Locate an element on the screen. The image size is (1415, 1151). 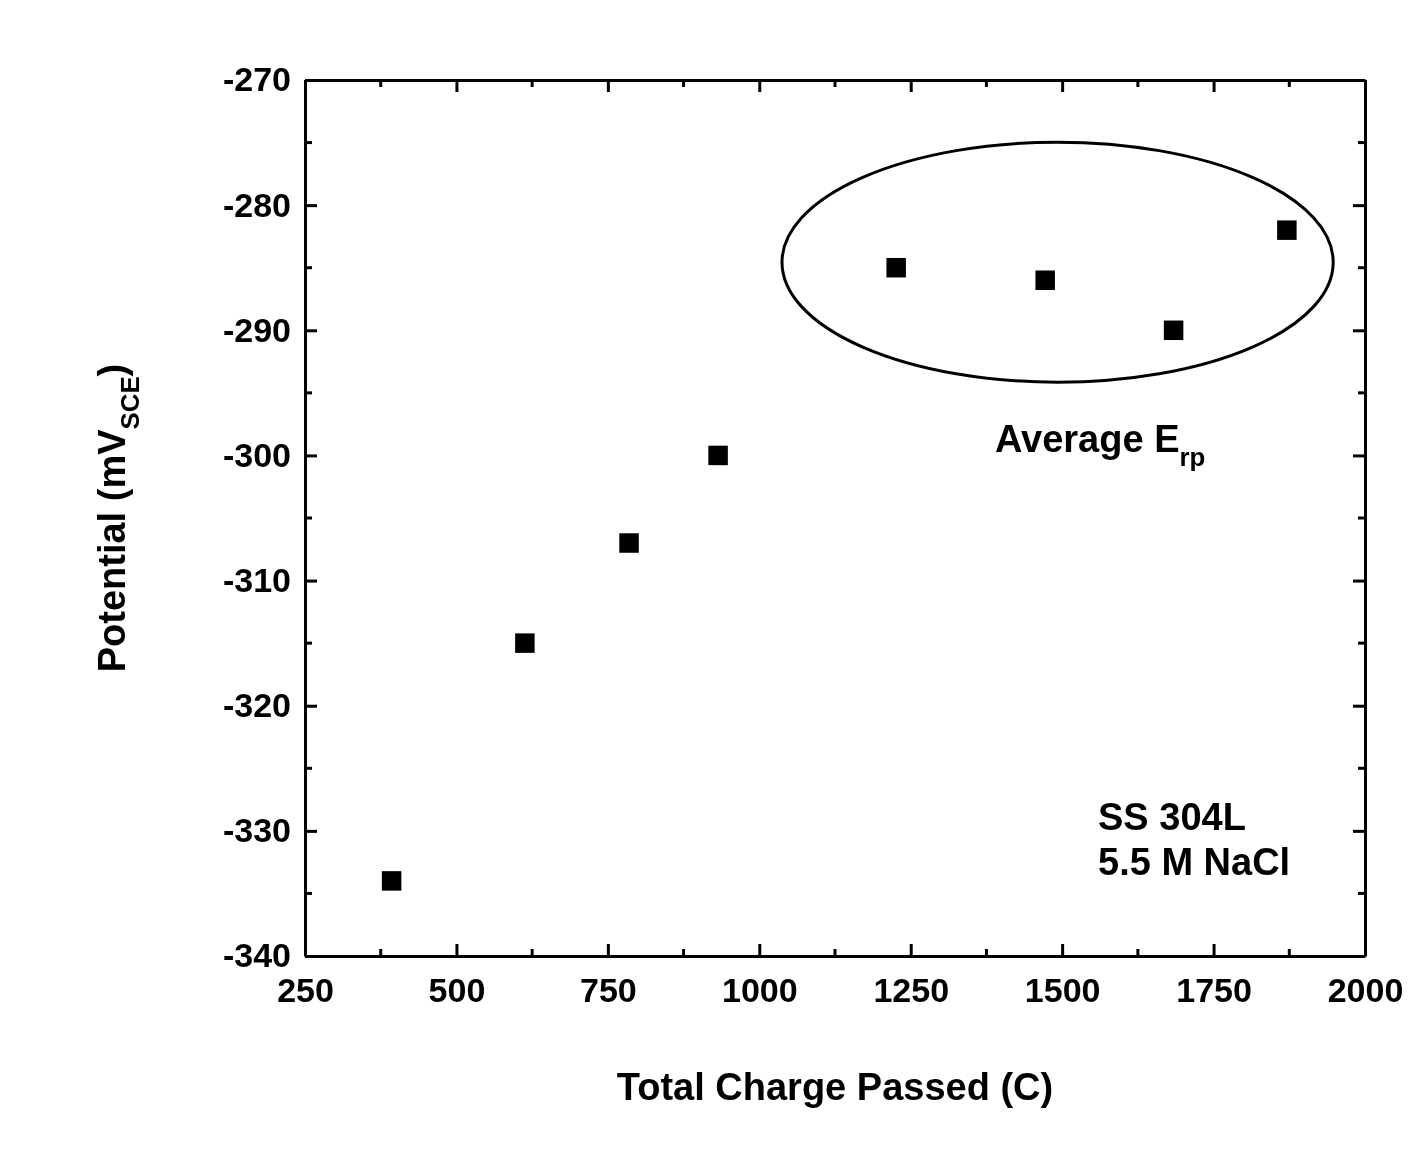
x-tick-label: 1500 is located at coordinates (1062, 990).